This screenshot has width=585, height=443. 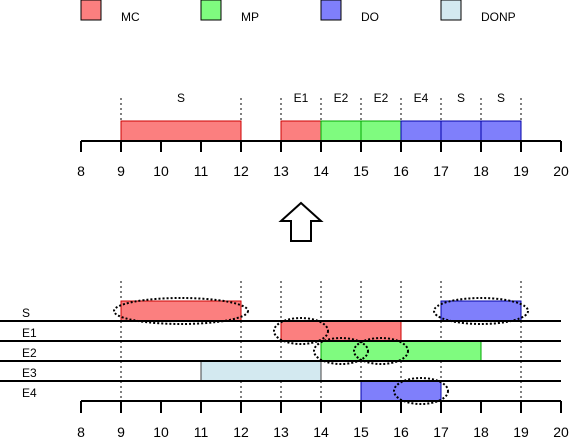 What do you see at coordinates (481, 171) in the screenshot?
I see `top-axis-tick-label: 18` at bounding box center [481, 171].